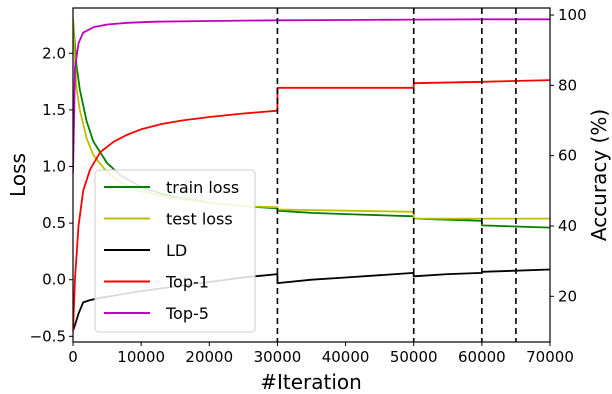 The height and width of the screenshot is (394, 612). I want to click on x-tick-label: 10000, so click(141, 357).